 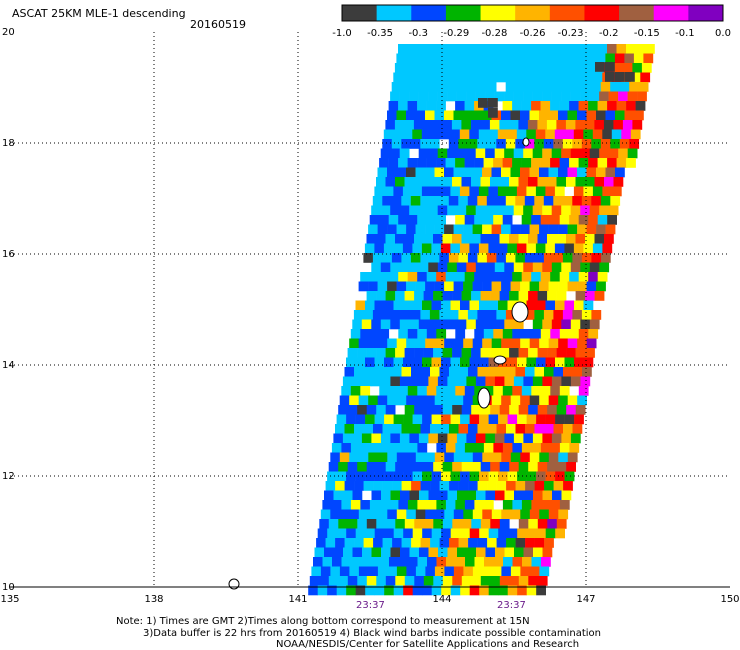 I want to click on x-tick-label: 141, so click(x=297, y=599).